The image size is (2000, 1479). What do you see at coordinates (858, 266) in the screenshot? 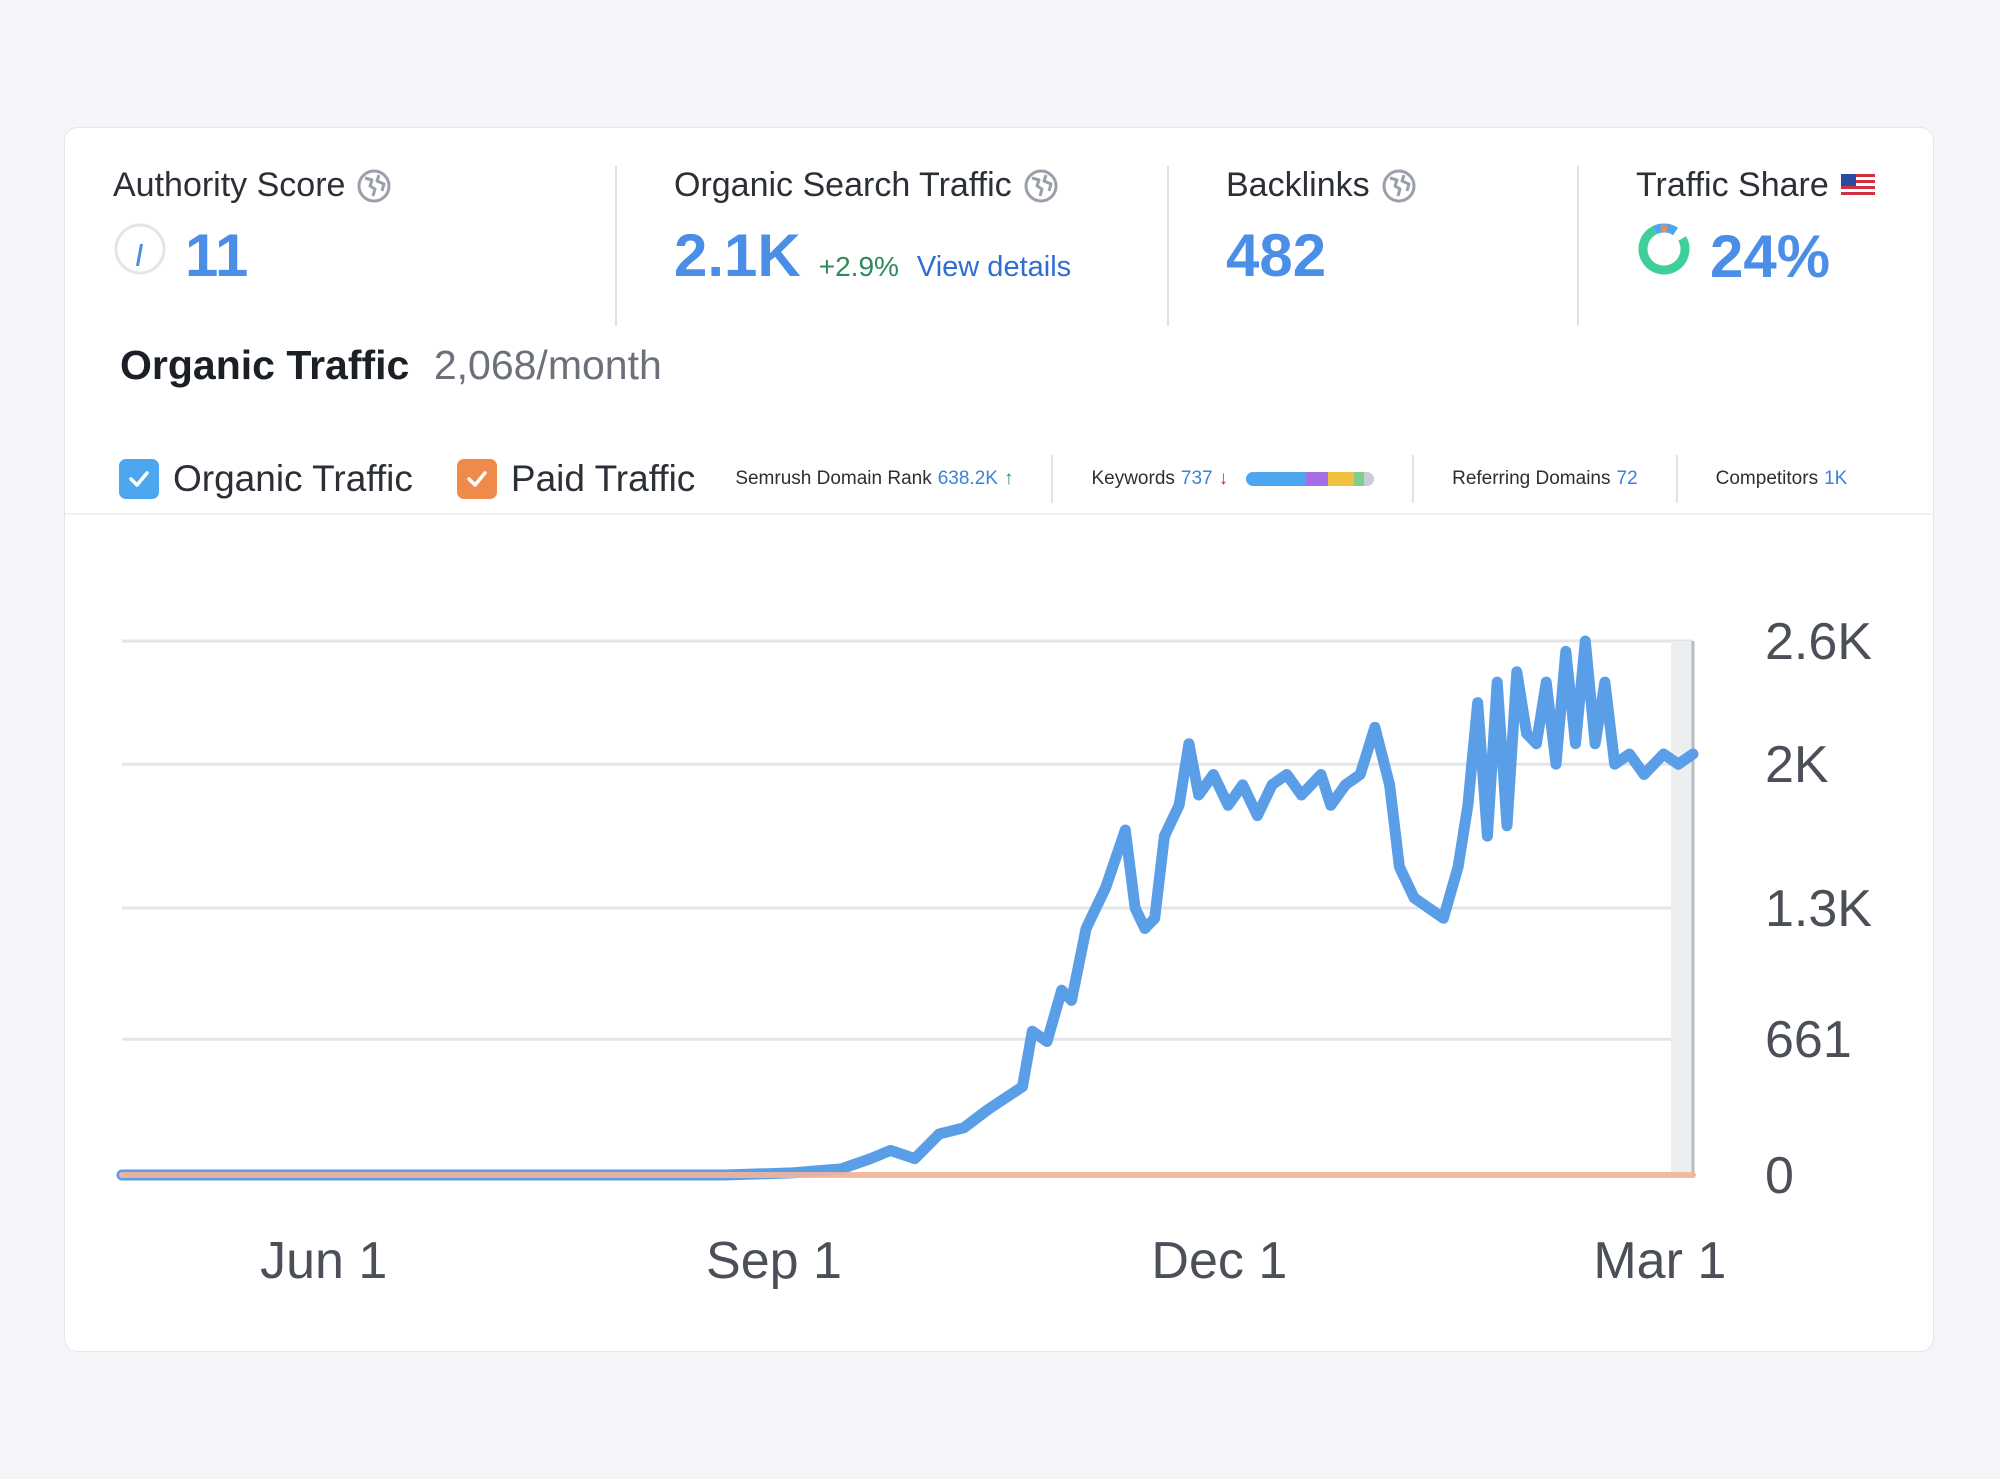
I see `traffic-change-badge: +2.9%` at bounding box center [858, 266].